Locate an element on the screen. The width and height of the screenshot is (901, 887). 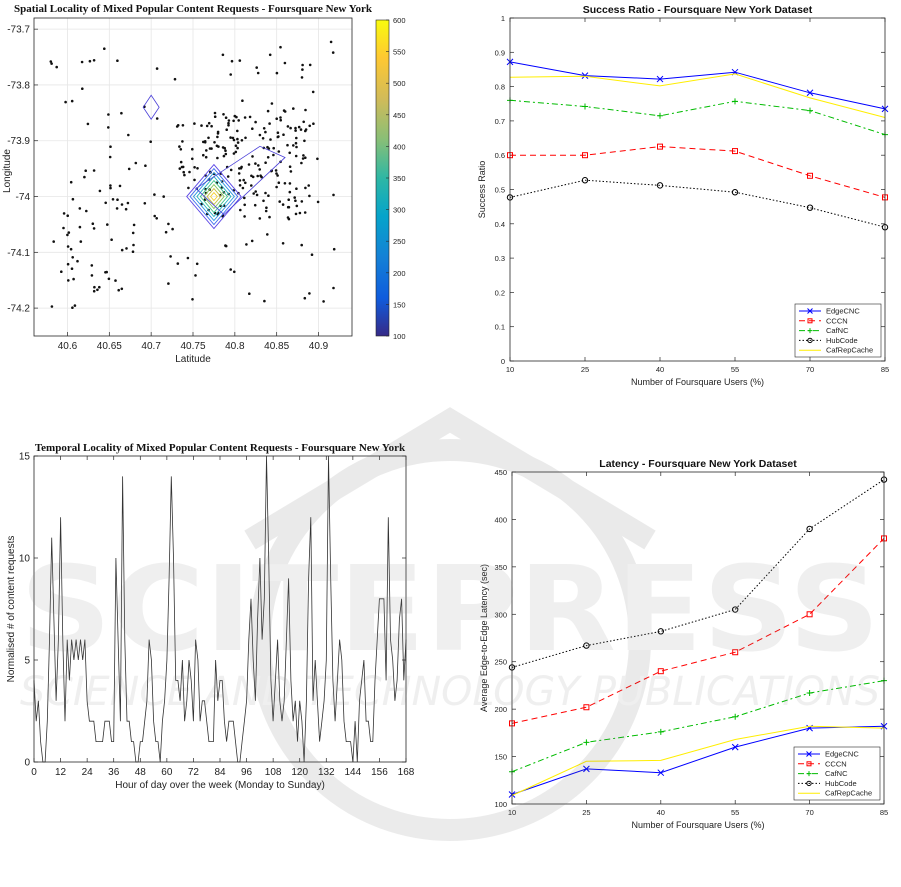
y-axis-label: Average Edge-to-Edge Latency (sec) is located at coordinates (484, 638).